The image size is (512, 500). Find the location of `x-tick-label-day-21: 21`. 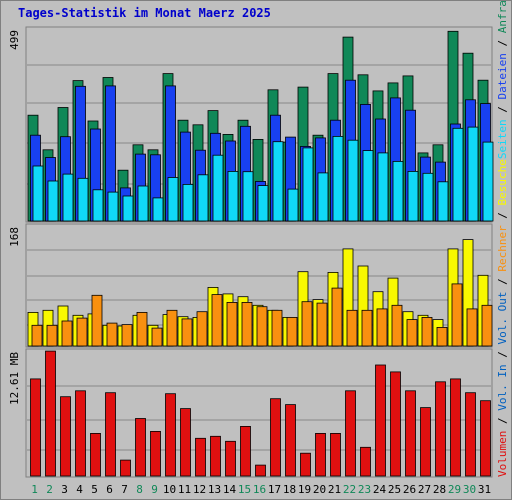

x-tick-label-day-21: 21 is located at coordinates (334, 489).